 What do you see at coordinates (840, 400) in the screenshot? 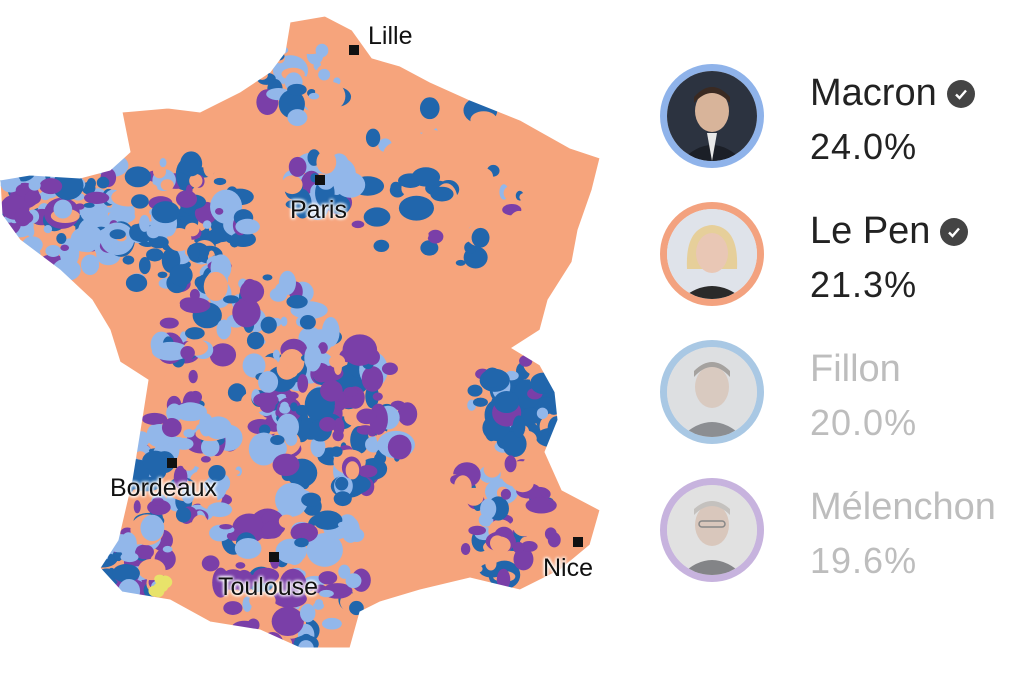
I see `candidate-fillon: Fillon 20.0%` at bounding box center [840, 400].